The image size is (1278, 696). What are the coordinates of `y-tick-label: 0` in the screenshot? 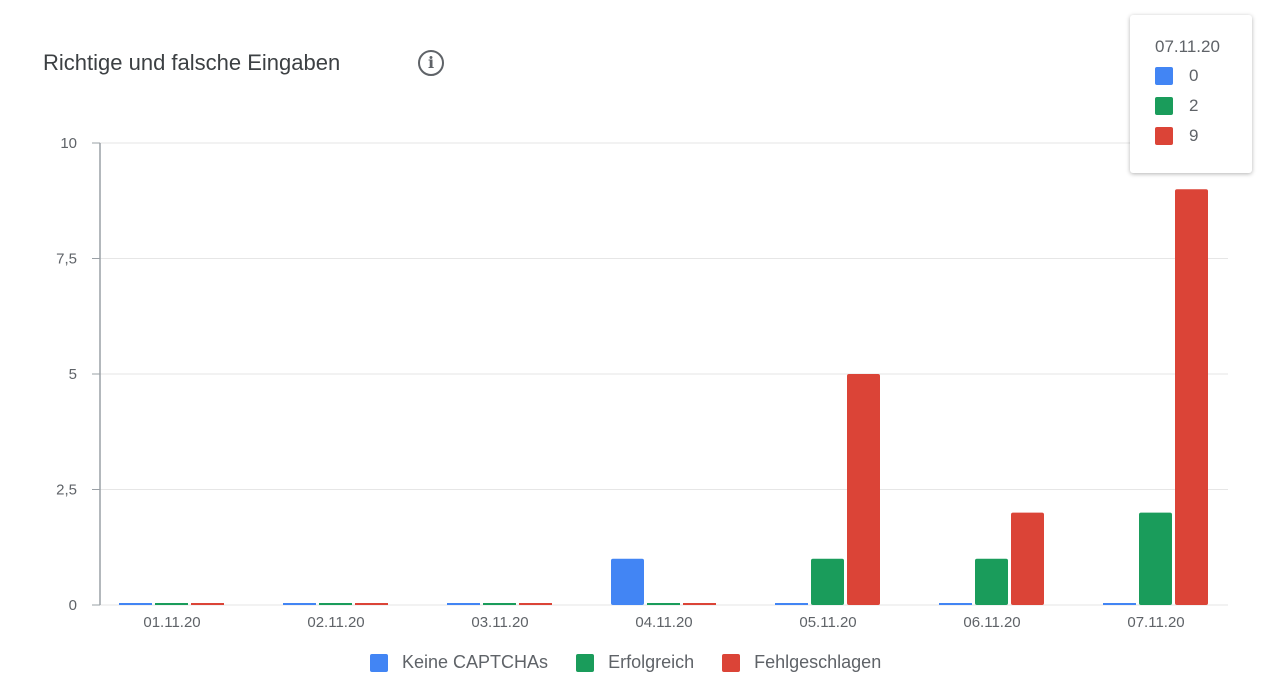 It's located at (73, 605).